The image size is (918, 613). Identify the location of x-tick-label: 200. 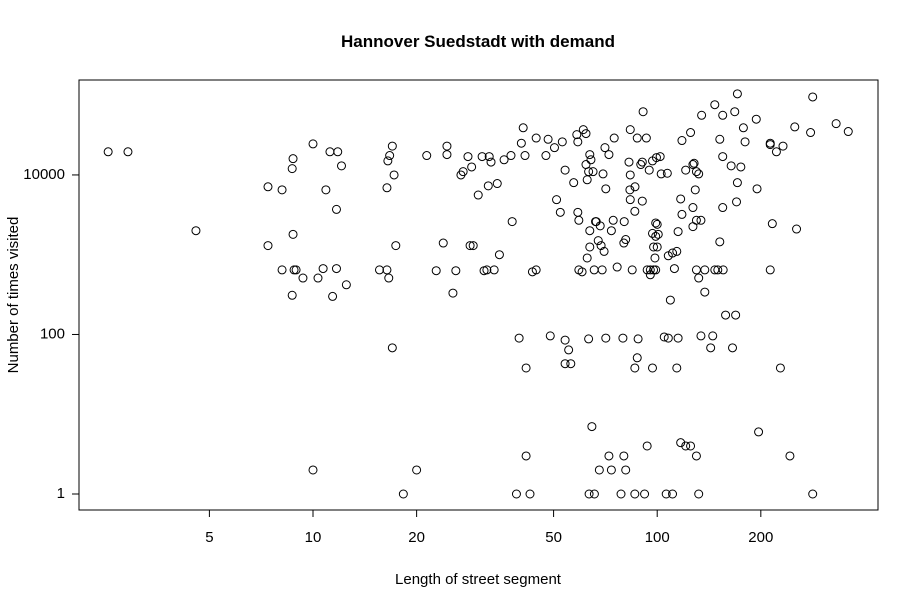
(760, 537).